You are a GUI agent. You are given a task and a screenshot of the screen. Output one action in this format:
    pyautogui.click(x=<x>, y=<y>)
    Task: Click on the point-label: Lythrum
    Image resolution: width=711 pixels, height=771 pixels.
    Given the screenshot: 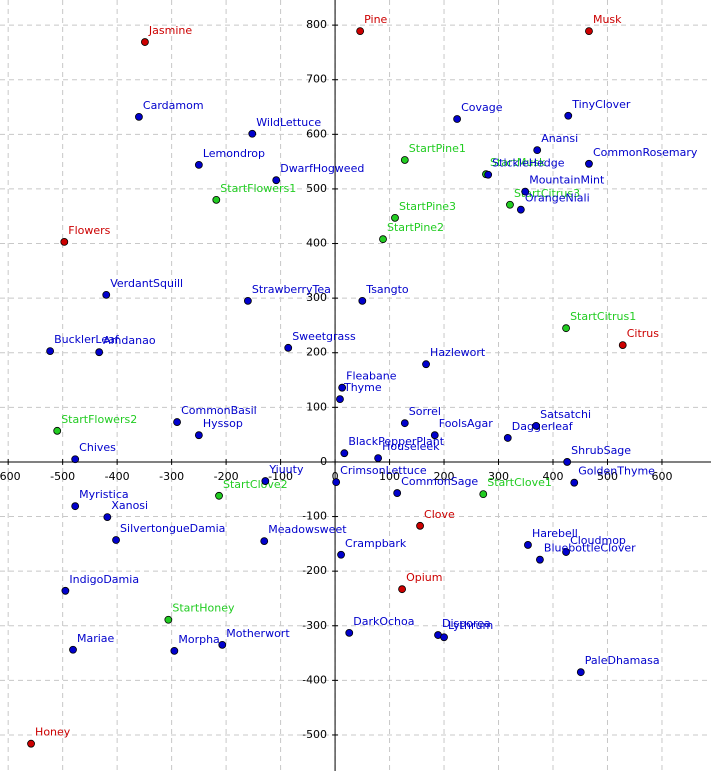 What is the action you would take?
    pyautogui.click(x=470, y=625)
    